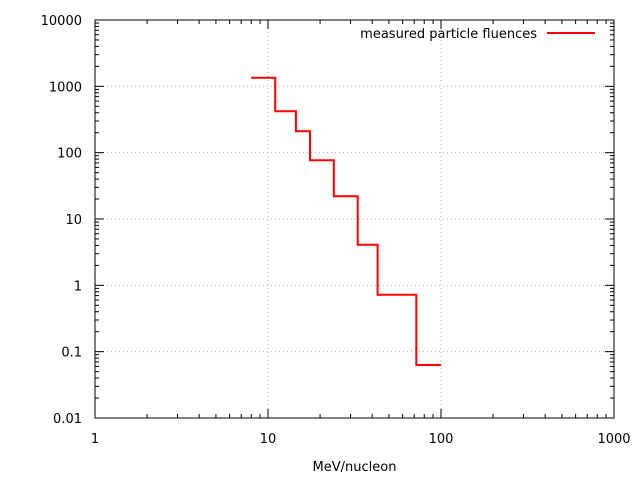 This screenshot has height=480, width=640. What do you see at coordinates (268, 439) in the screenshot?
I see `x-tick-label: 10` at bounding box center [268, 439].